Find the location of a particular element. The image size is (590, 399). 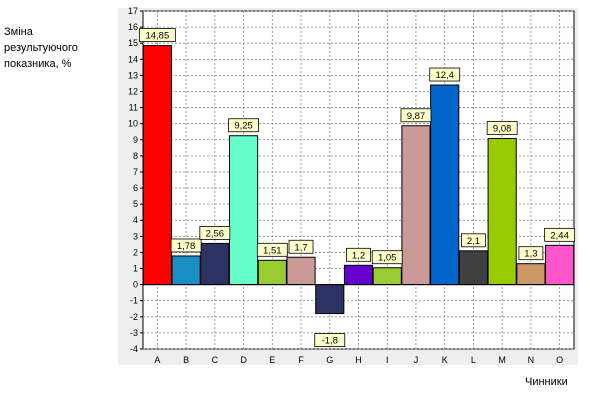

x-tick-label: E is located at coordinates (272, 360).